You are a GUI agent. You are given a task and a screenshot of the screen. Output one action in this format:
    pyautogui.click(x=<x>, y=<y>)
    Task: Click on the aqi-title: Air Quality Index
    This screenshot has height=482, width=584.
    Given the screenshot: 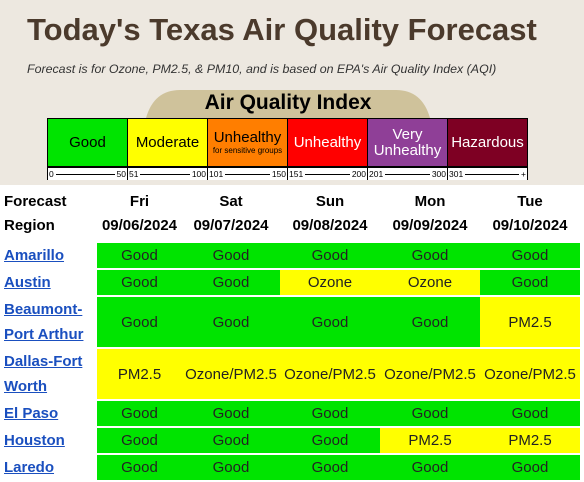 What is the action you would take?
    pyautogui.click(x=288, y=102)
    